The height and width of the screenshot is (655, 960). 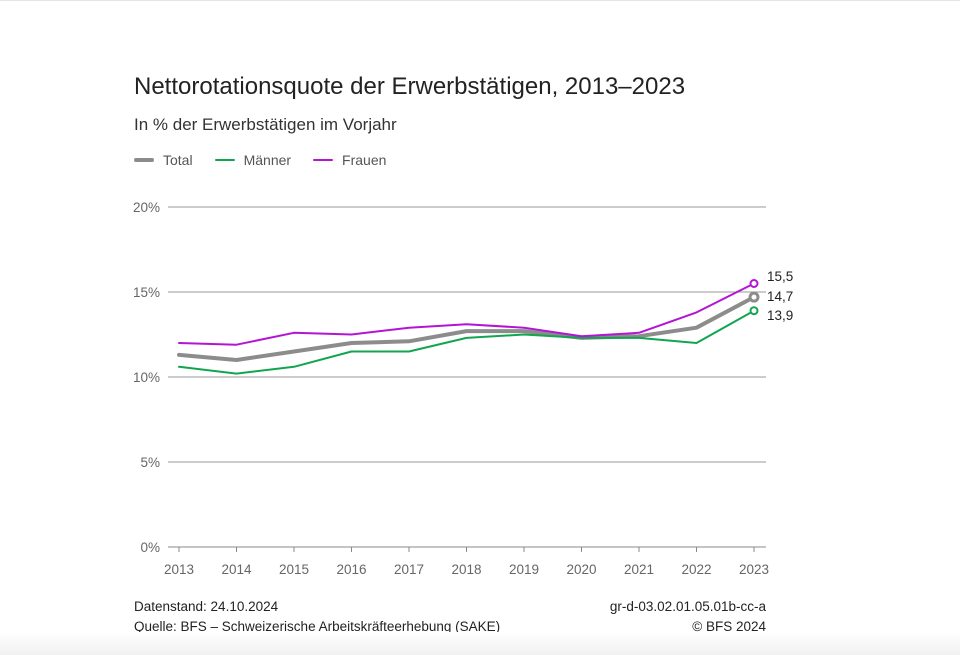 I want to click on copyright-text: © BFS 2024, so click(x=729, y=626).